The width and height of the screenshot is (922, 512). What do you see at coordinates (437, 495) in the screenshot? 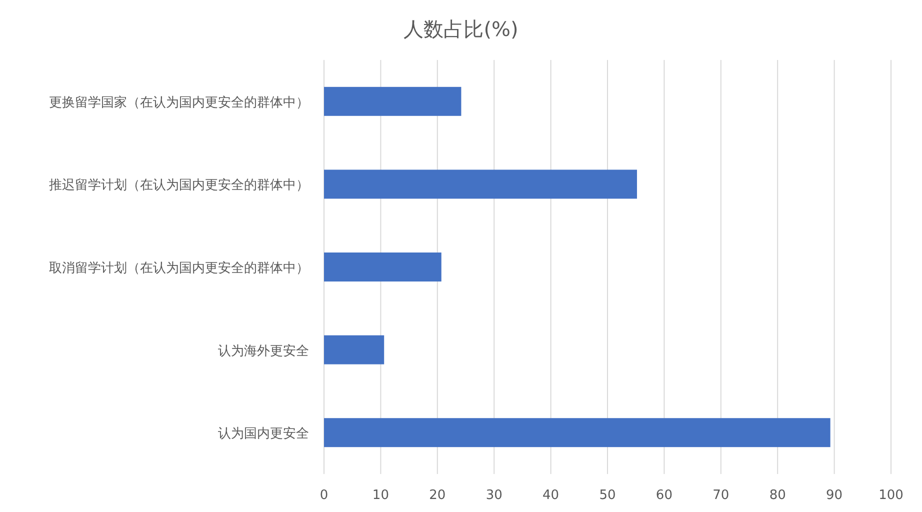
I see `x-tick-label: 20` at bounding box center [437, 495].